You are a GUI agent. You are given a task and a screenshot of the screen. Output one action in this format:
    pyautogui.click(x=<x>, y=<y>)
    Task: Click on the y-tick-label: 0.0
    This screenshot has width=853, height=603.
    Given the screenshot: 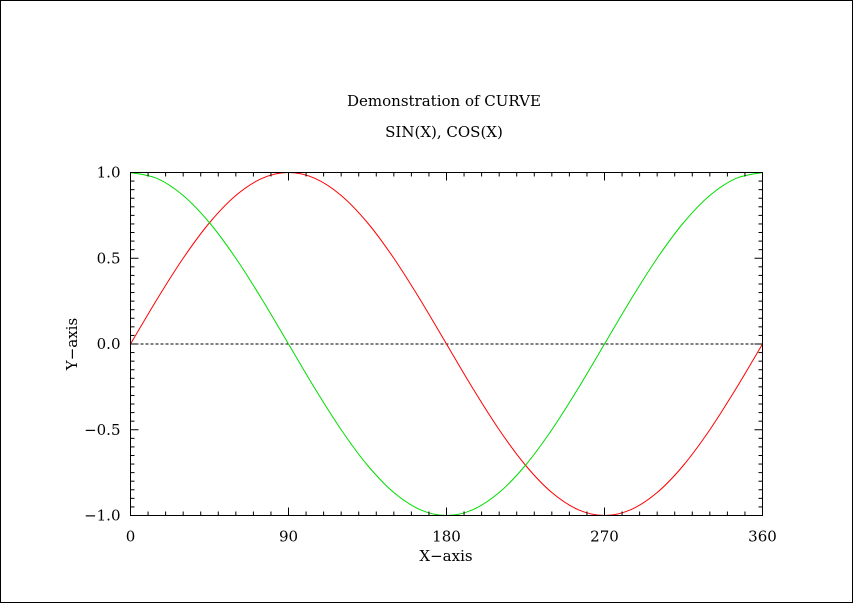 What is the action you would take?
    pyautogui.click(x=109, y=344)
    